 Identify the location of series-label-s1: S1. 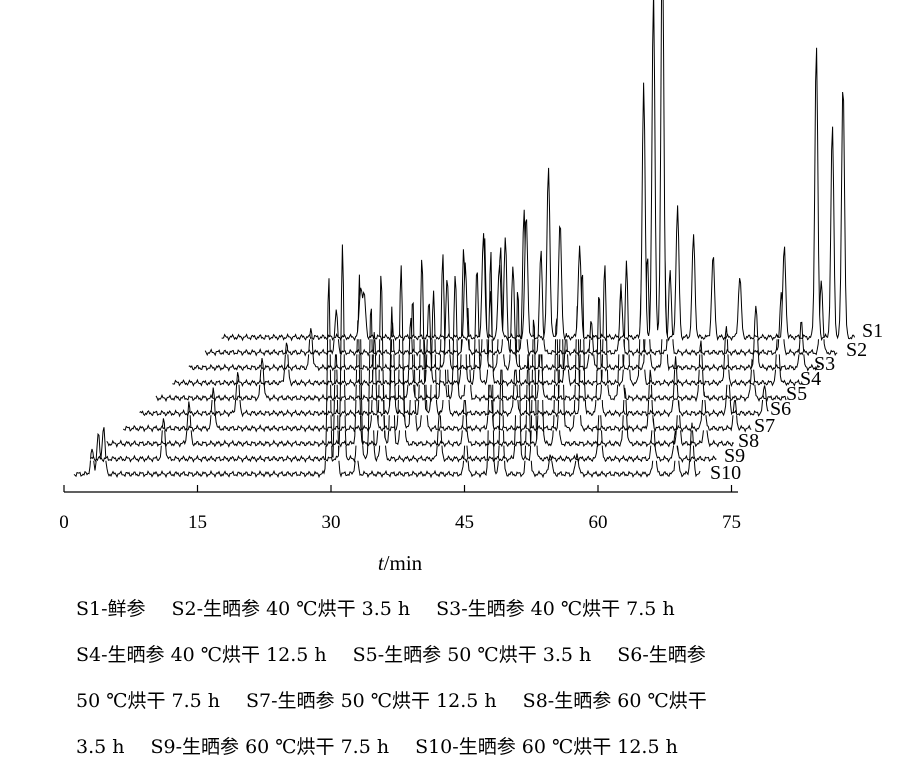
(872, 331).